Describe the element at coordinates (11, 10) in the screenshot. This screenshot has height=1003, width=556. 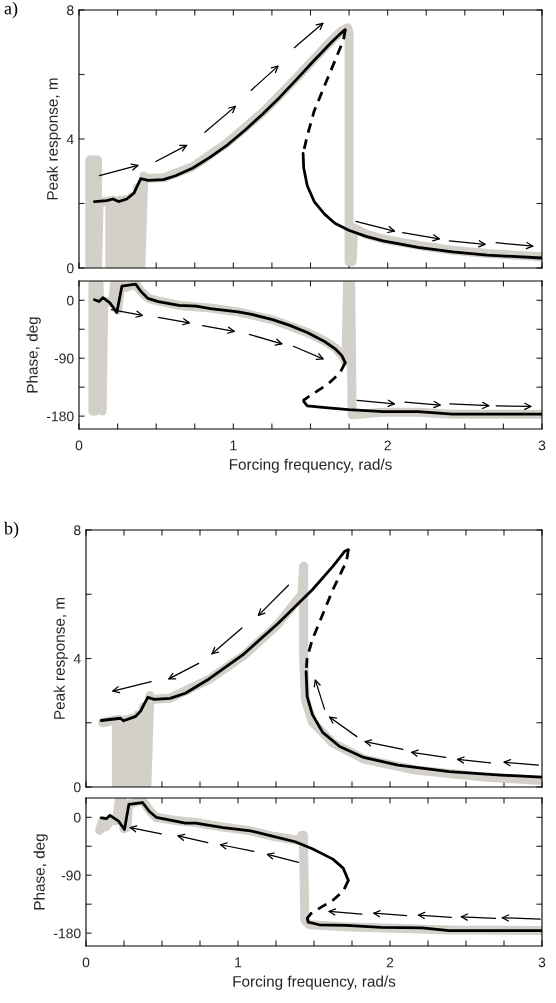
I see `chart-title: a)` at that location.